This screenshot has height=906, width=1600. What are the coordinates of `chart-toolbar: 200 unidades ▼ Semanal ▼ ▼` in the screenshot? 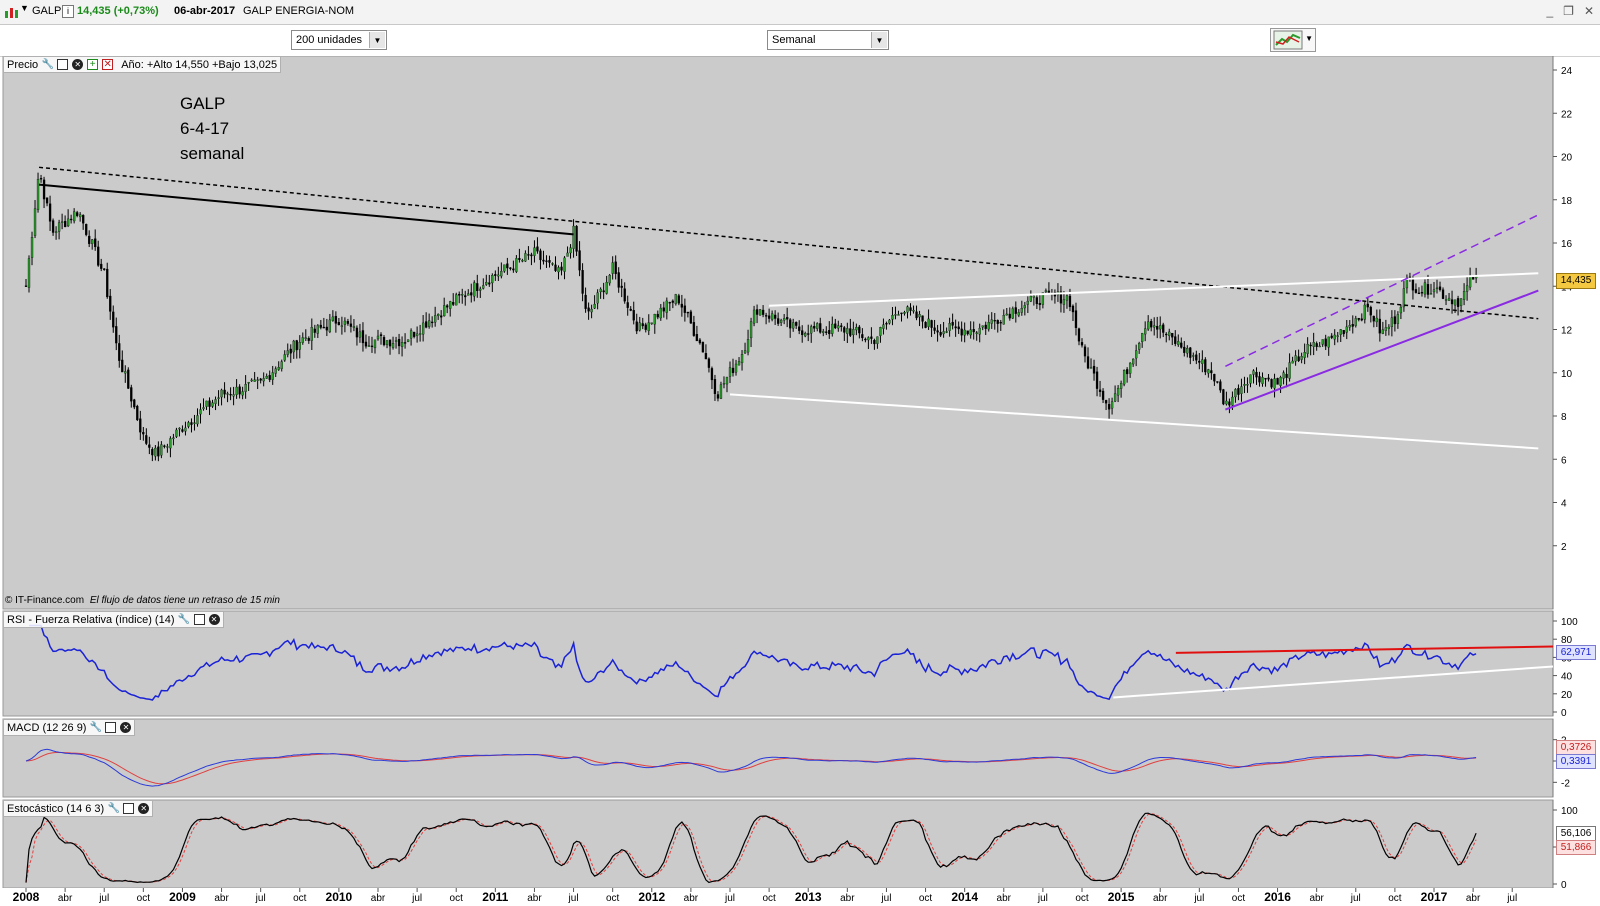 It's located at (800, 41).